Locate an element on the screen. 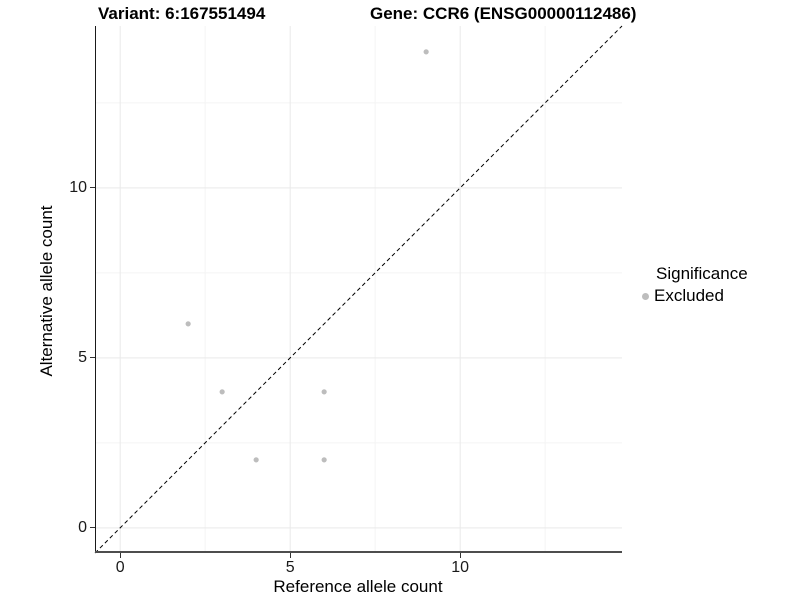 The height and width of the screenshot is (600, 800). legend-item: Excluded is located at coordinates (695, 296).